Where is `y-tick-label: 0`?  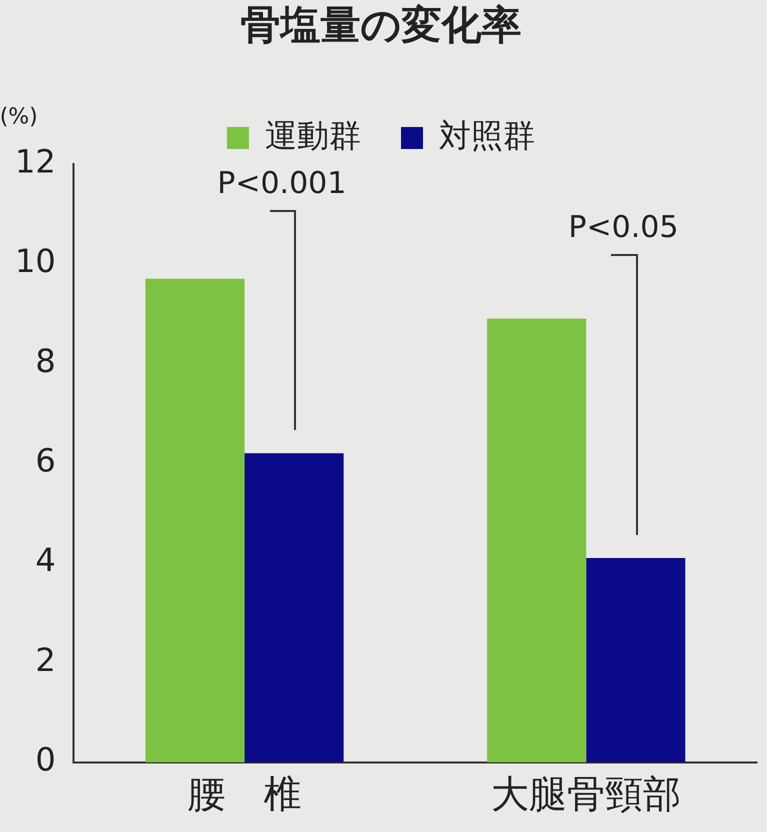
y-tick-label: 0 is located at coordinates (45, 759).